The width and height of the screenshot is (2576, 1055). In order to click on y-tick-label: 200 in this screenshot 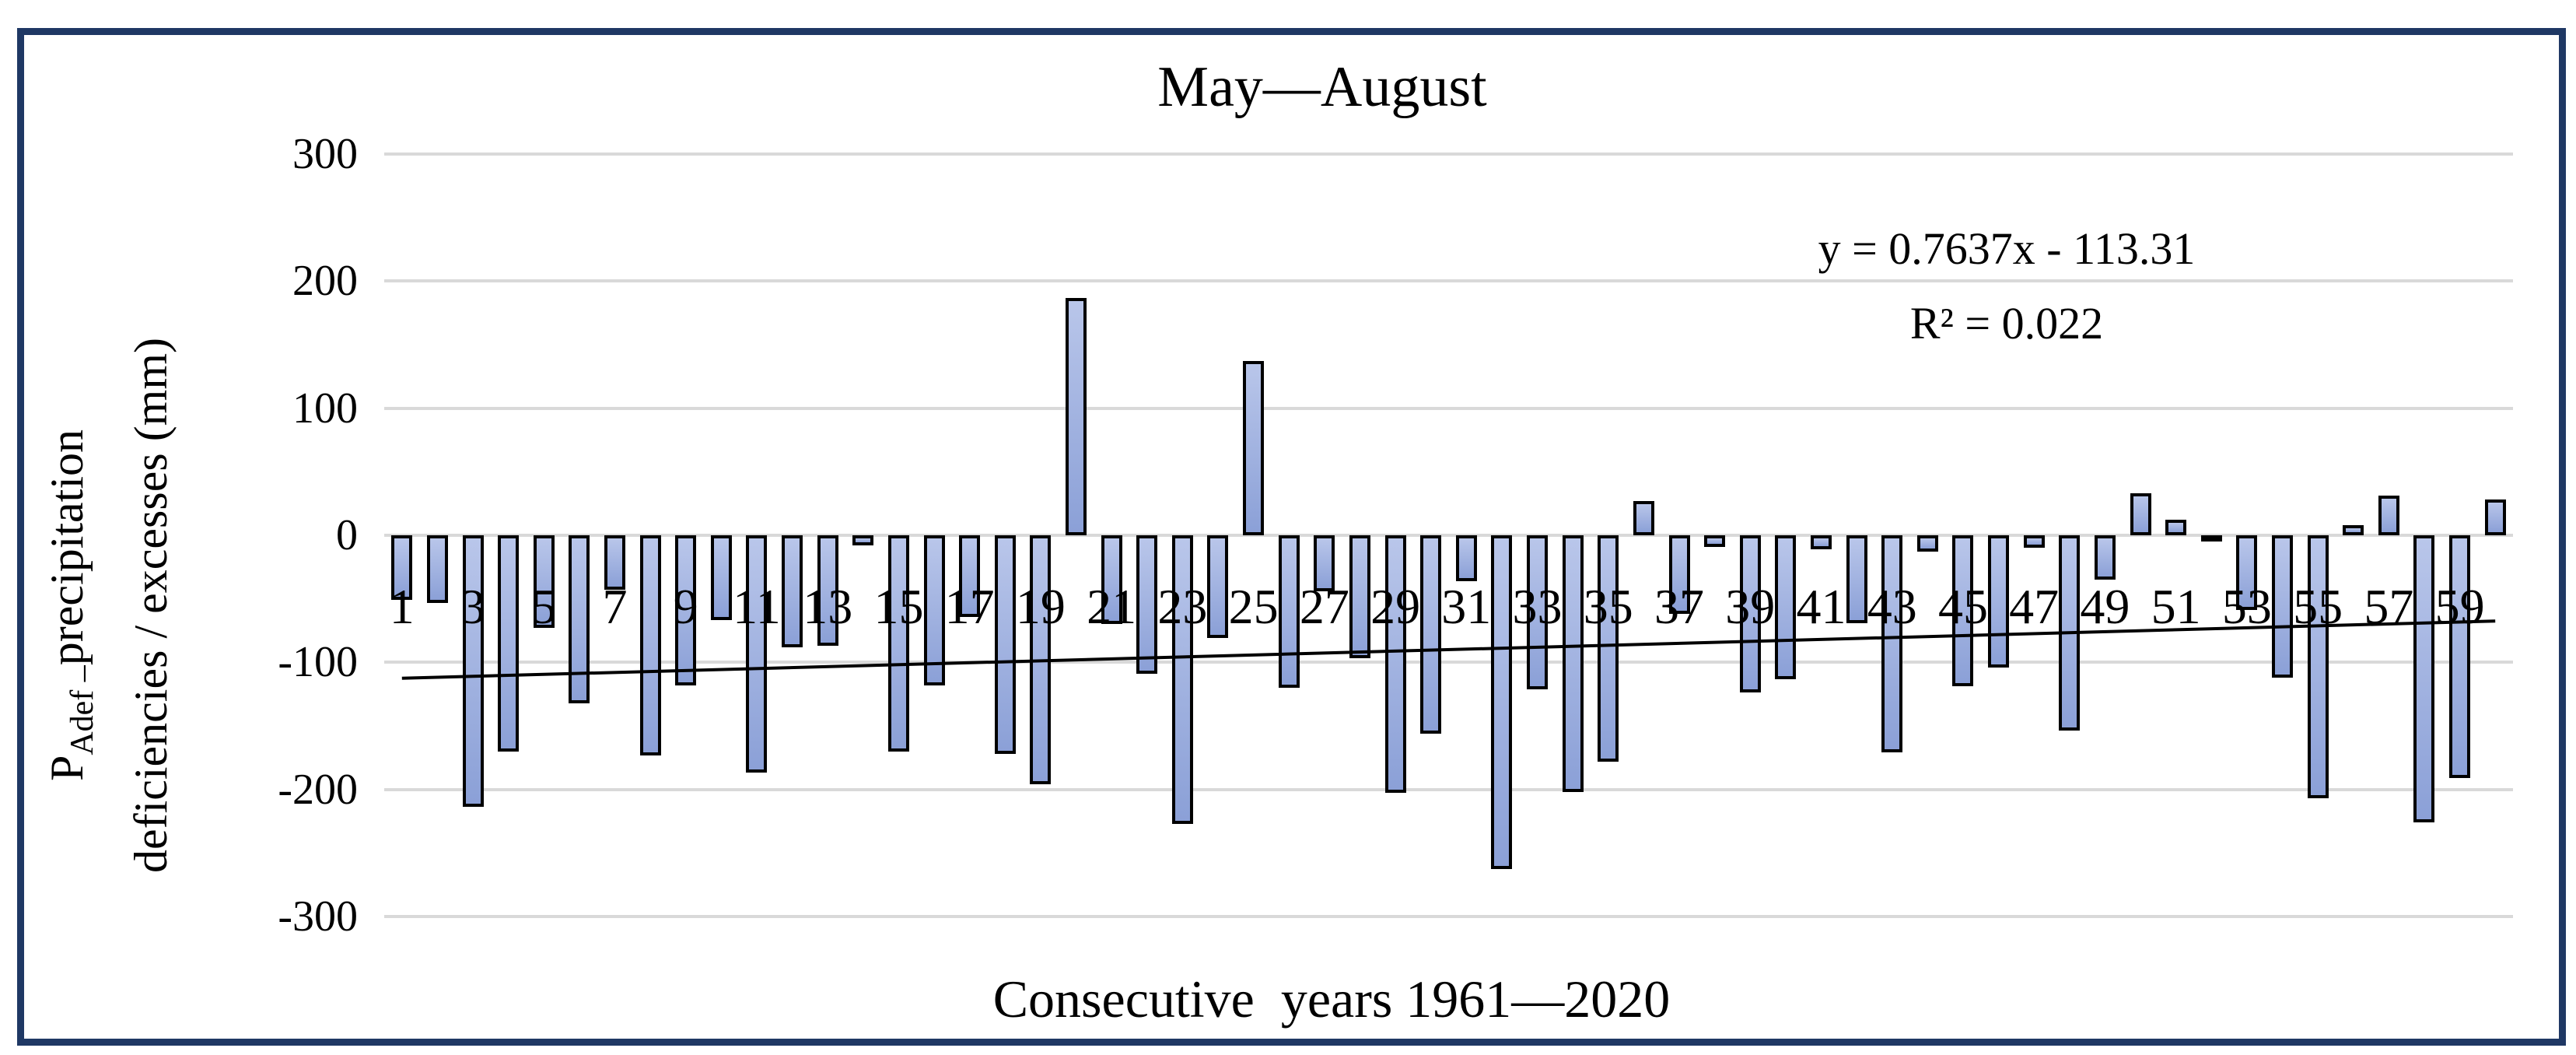, I will do `click(325, 281)`.